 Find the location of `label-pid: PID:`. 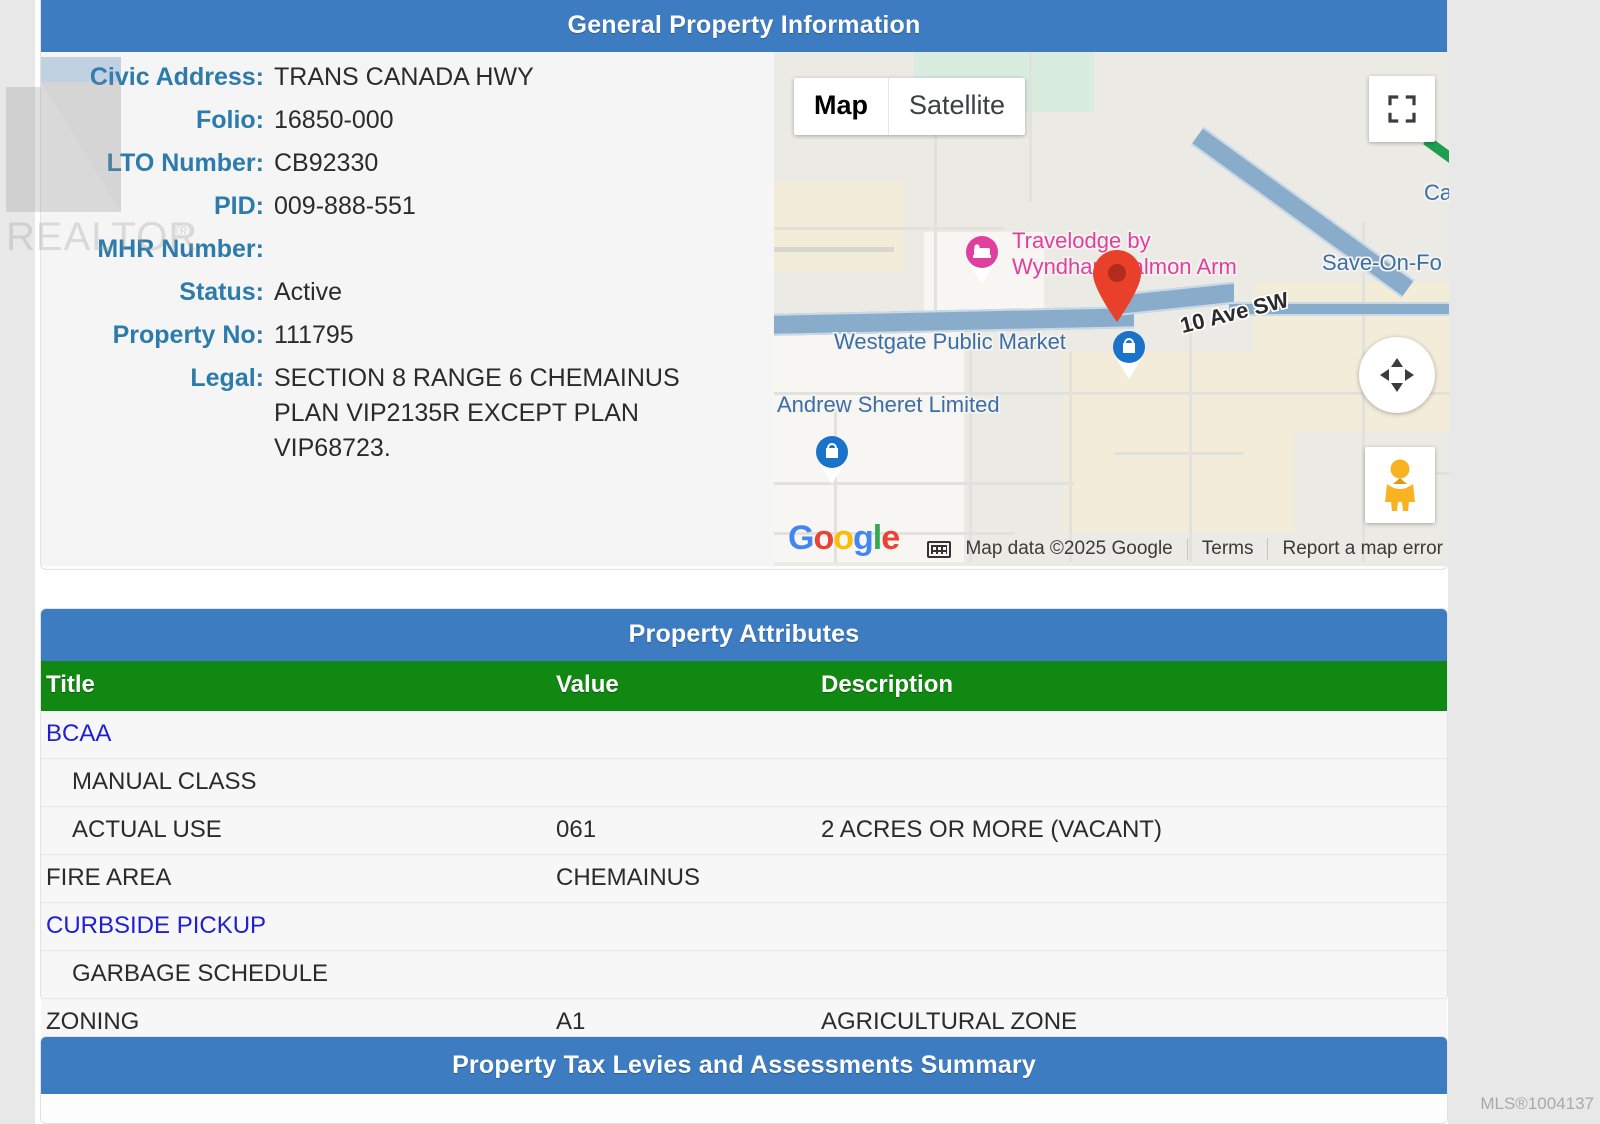

label-pid: PID: is located at coordinates (239, 206).